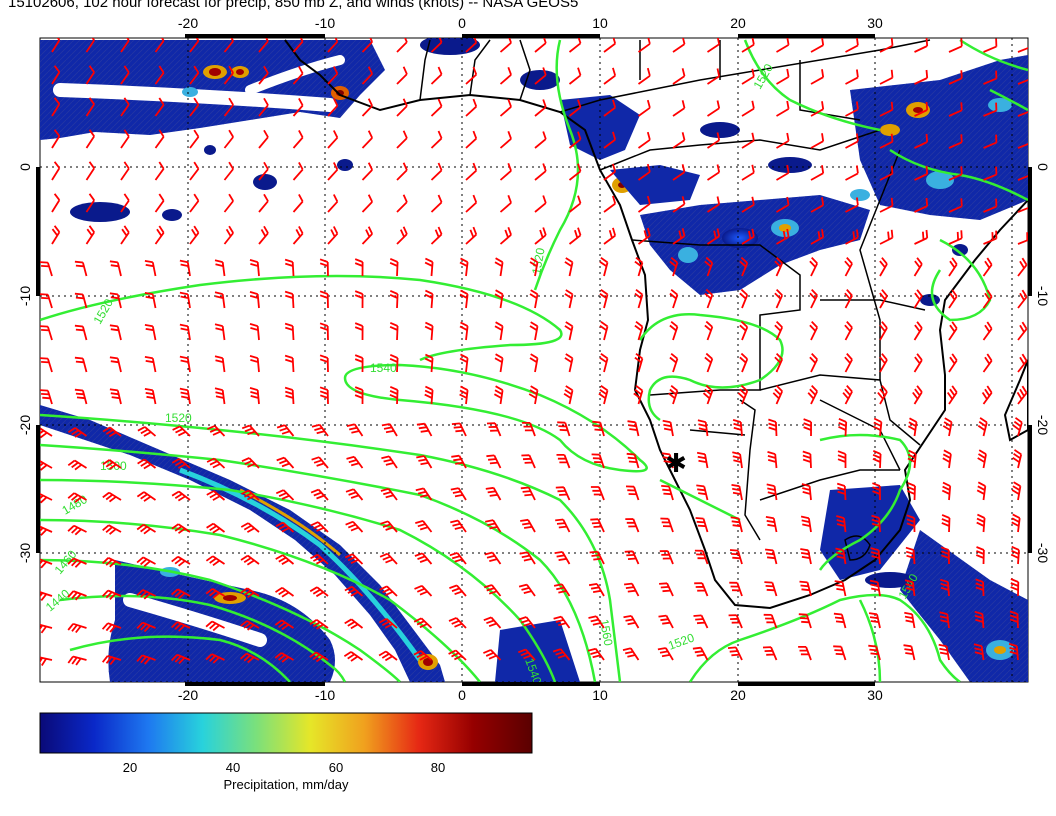  Describe the element at coordinates (676, 464) in the screenshot. I see `station-marker: ✱` at that location.